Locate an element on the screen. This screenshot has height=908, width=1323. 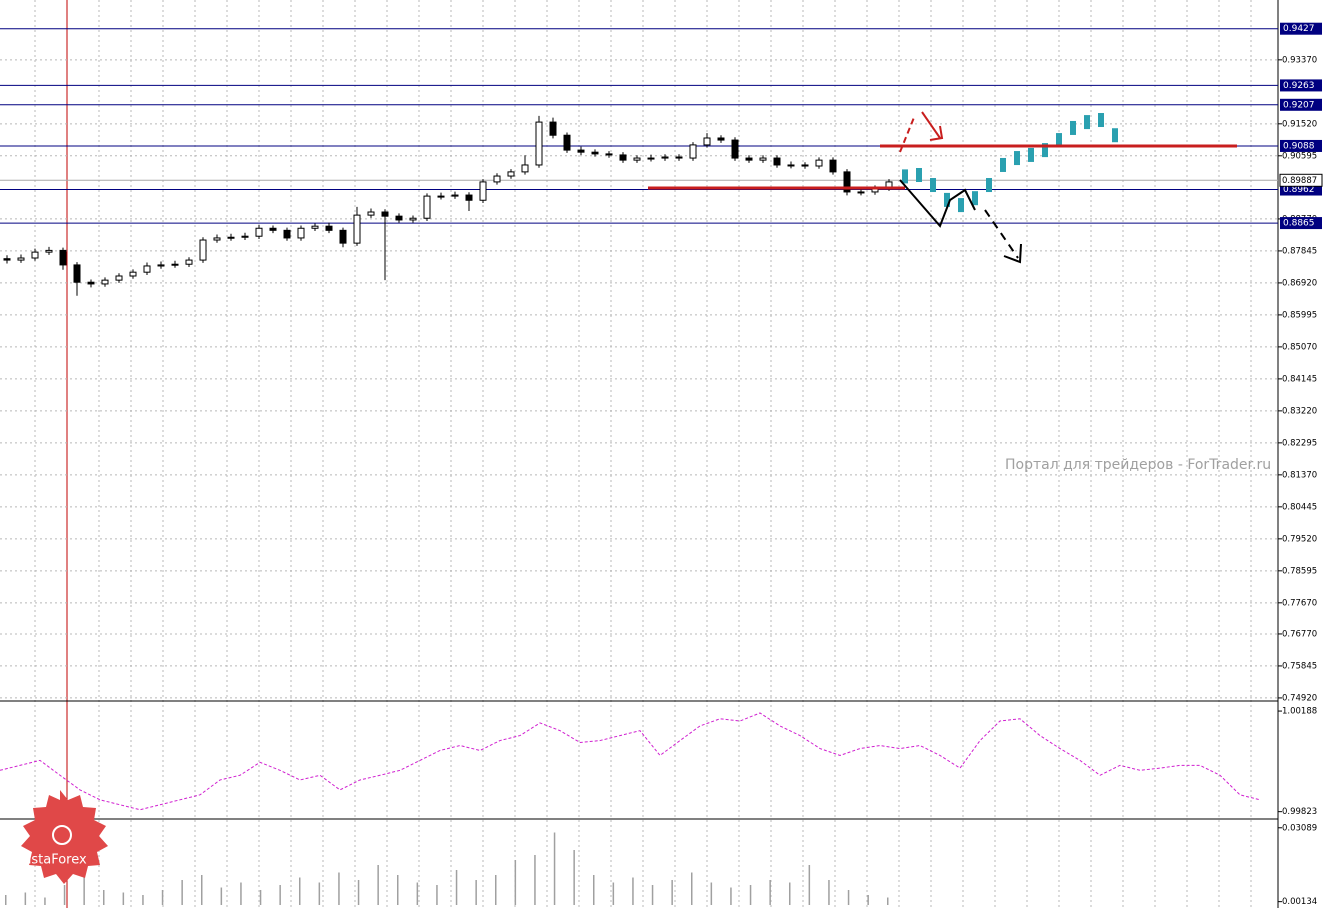
y-tick-label: 0.99823 is located at coordinates (1299, 812).